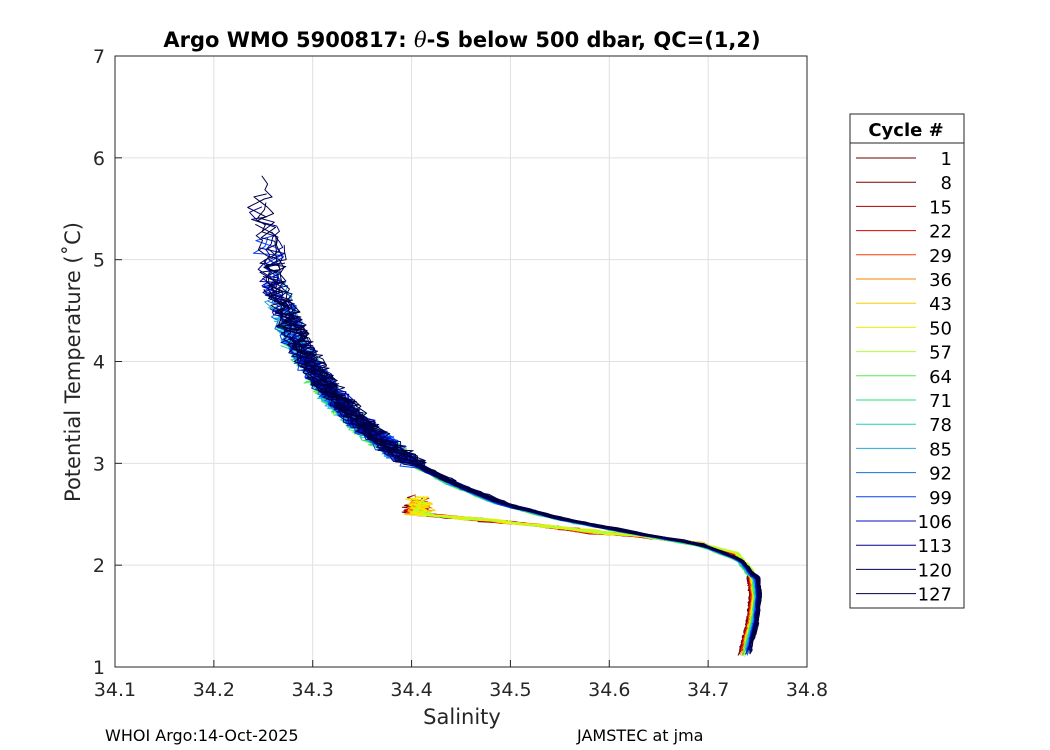  I want to click on footer-credit: JAMSTEC at jma, so click(640, 735).